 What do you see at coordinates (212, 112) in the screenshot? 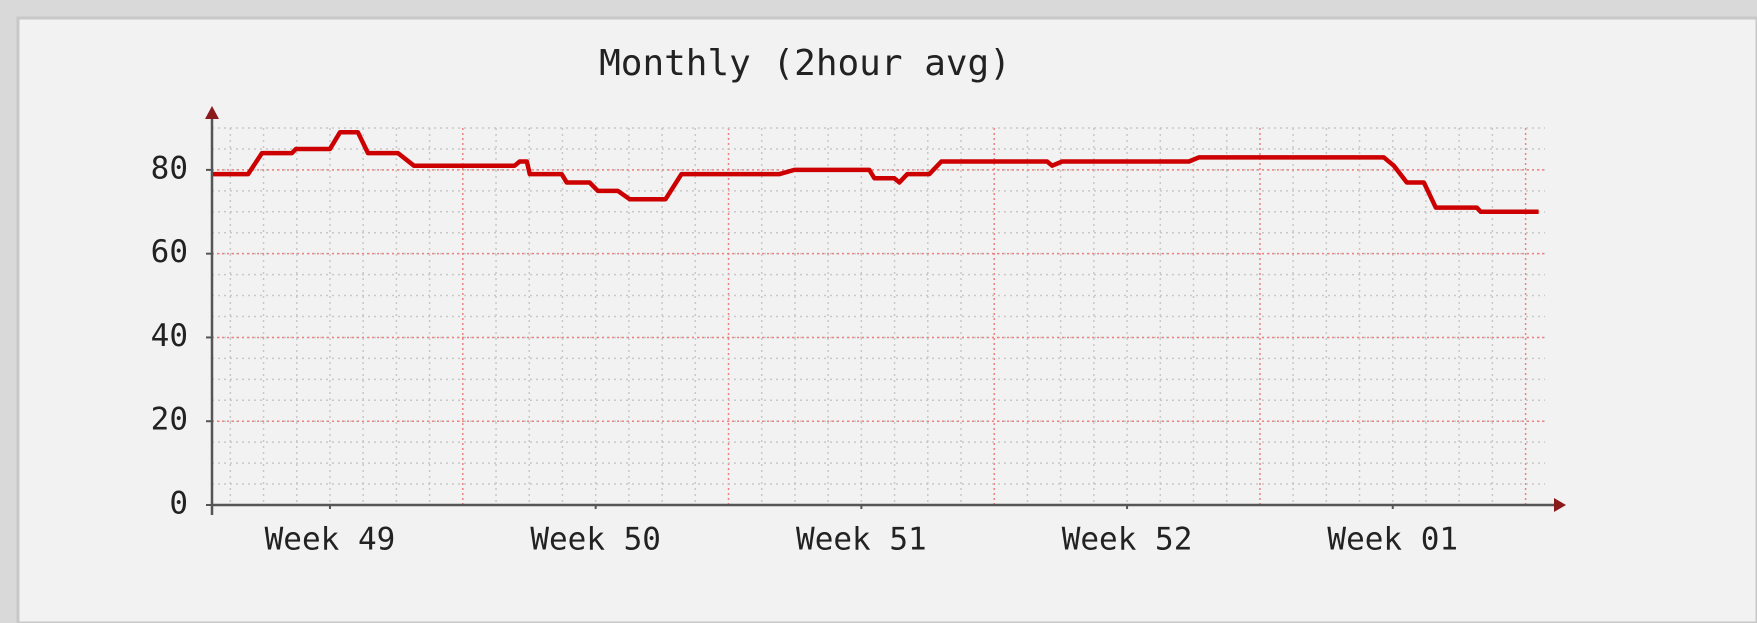
I see `y-axis-arrow` at bounding box center [212, 112].